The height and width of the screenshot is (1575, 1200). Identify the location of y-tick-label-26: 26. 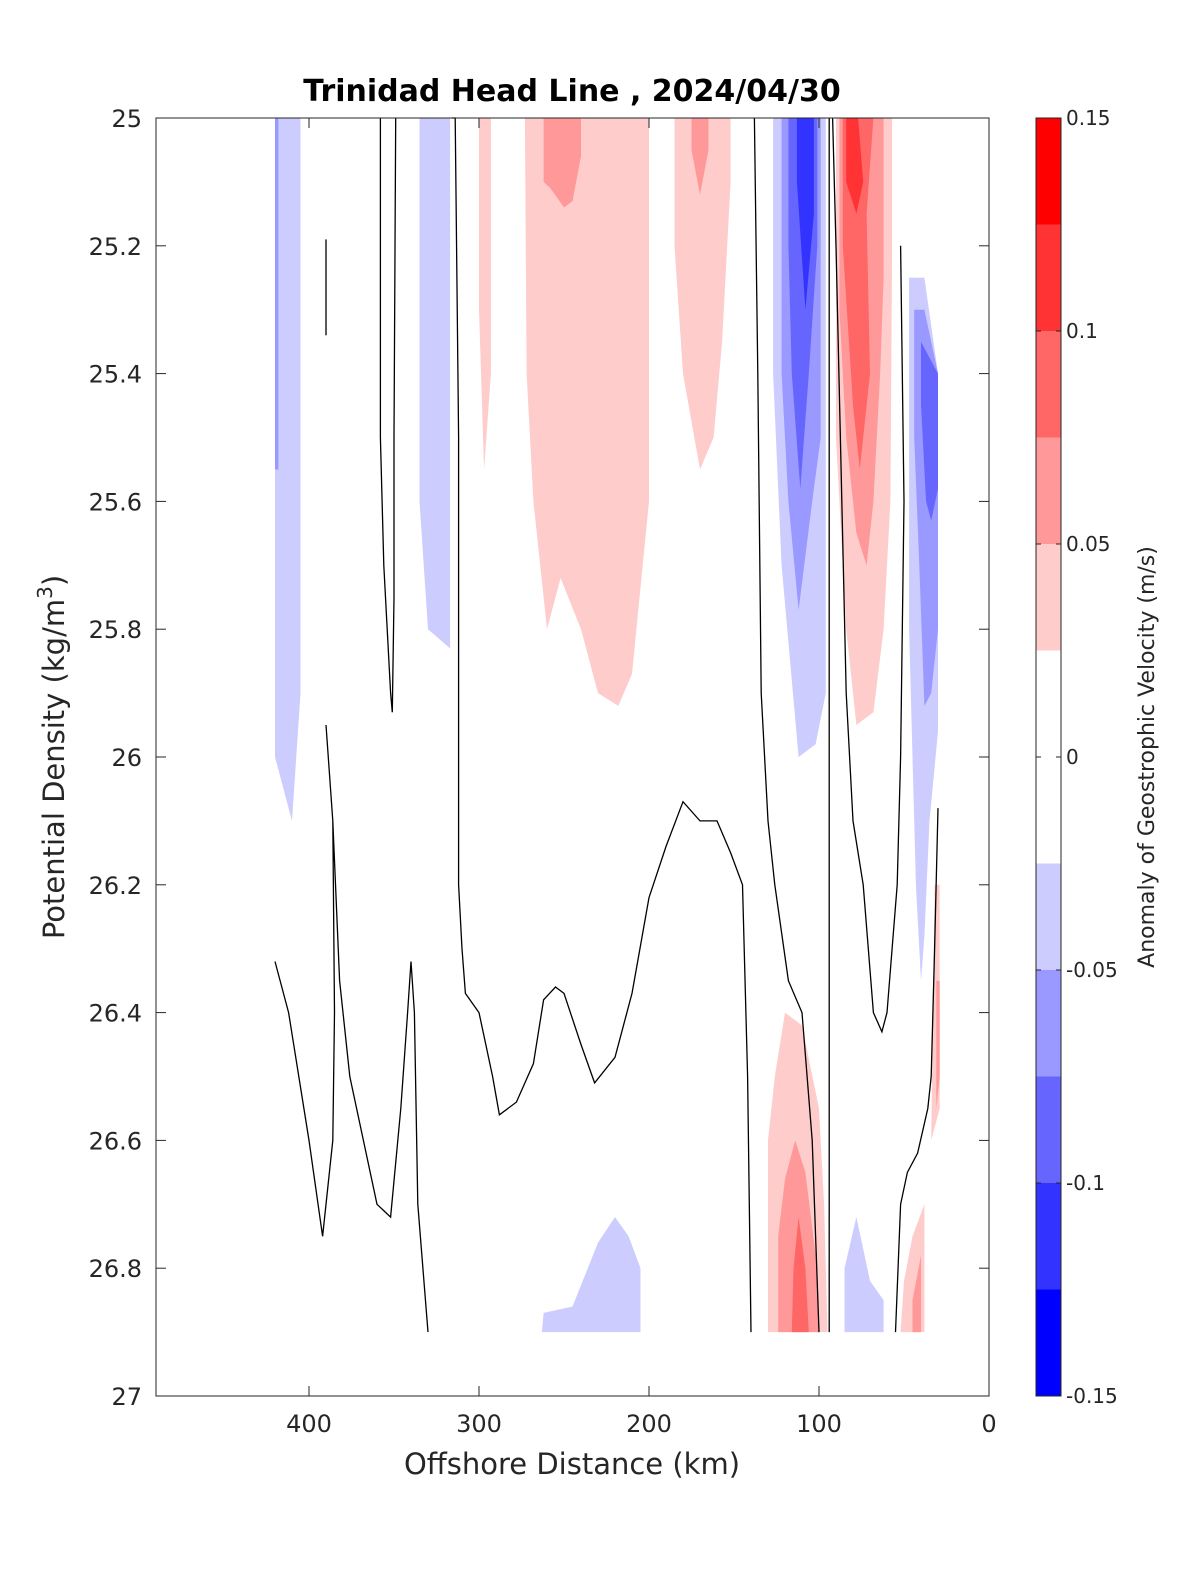
(126, 758).